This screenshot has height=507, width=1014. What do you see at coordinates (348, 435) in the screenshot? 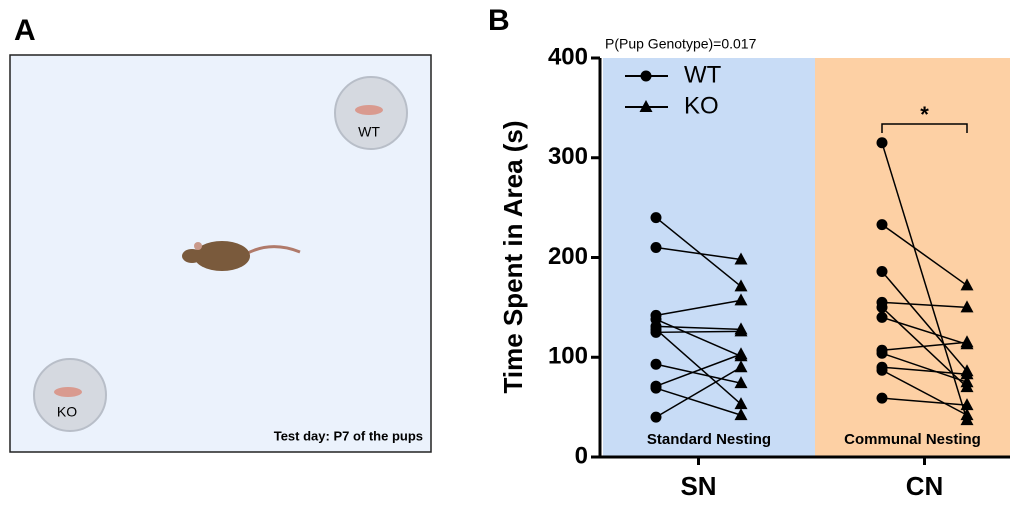
I see `note: Test day: P7 of the pups` at bounding box center [348, 435].